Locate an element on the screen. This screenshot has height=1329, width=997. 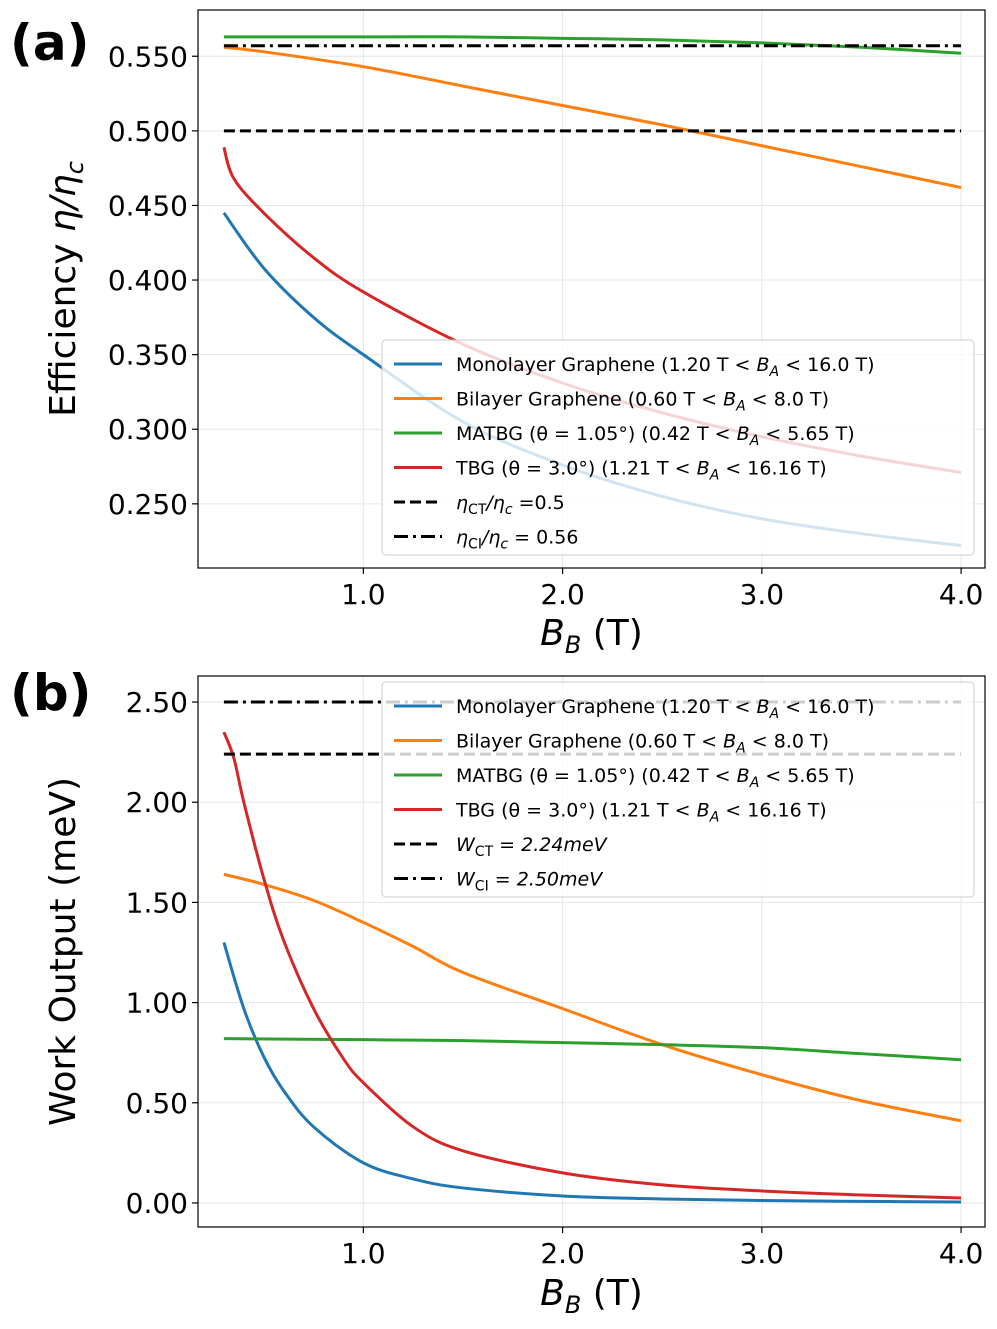
legend-entry-5: WCI = 2.50meV is located at coordinates (530, 882).